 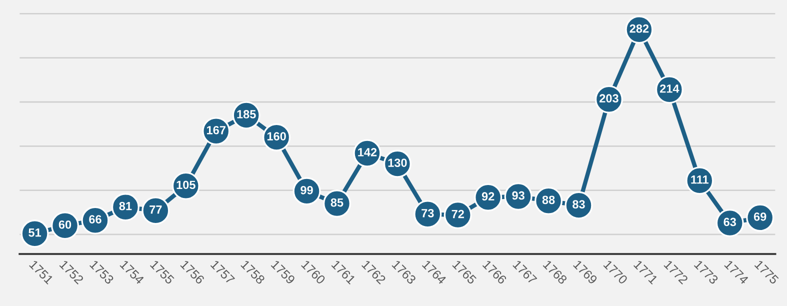 What do you see at coordinates (186, 185) in the screenshot?
I see `data-label: 105` at bounding box center [186, 185].